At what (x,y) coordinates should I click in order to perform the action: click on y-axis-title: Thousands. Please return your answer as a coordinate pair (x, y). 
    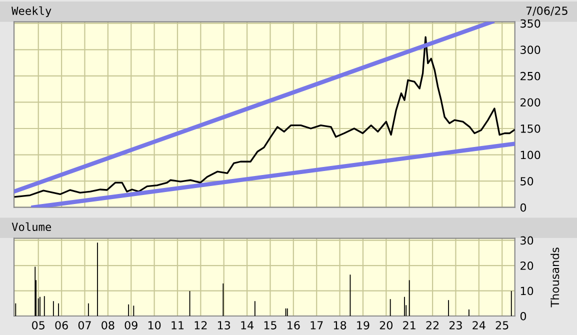
    Looking at the image, I should click on (555, 278).